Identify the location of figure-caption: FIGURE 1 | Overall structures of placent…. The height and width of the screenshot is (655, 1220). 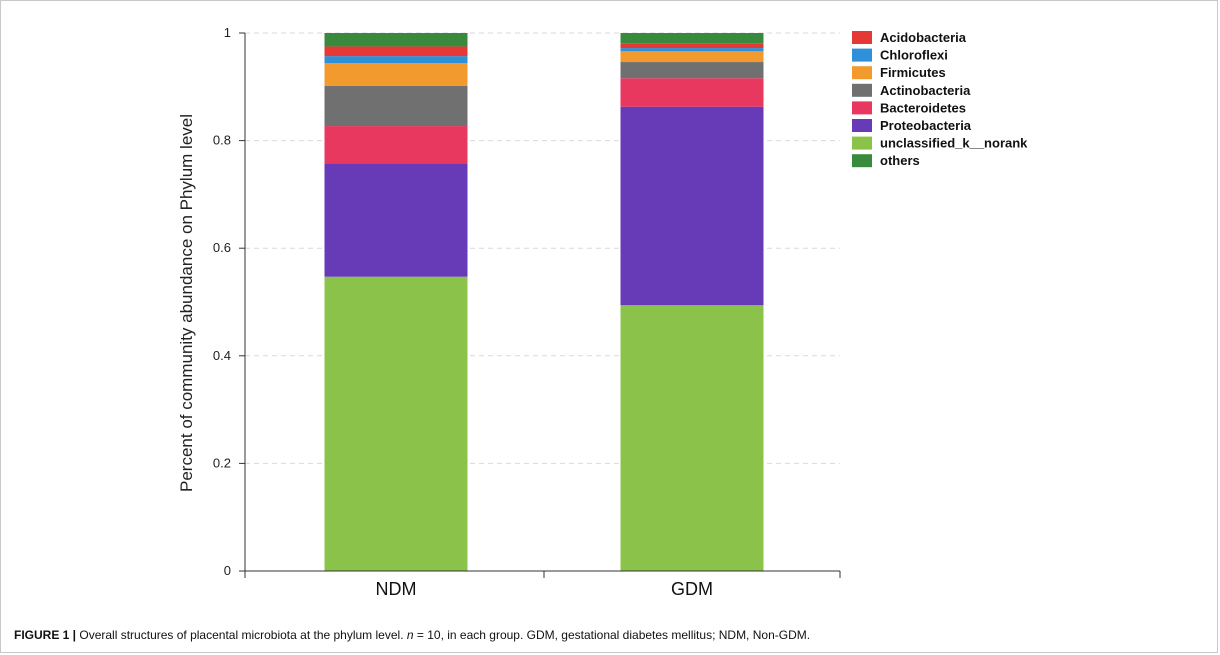
(412, 635).